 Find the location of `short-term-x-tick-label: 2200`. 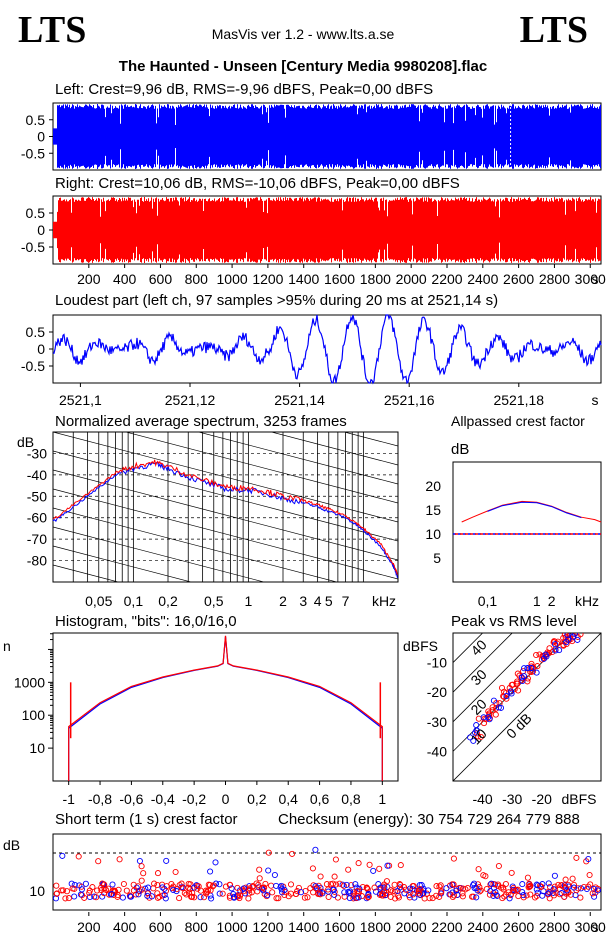

short-term-x-tick-label: 2200 is located at coordinates (446, 927).